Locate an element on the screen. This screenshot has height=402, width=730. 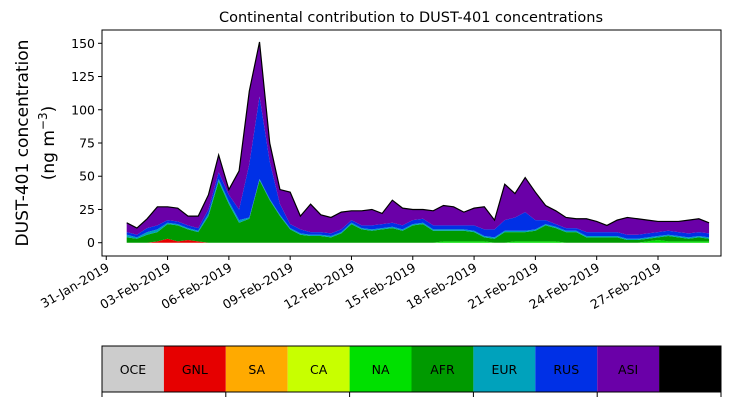
y-tick-label: 125 is located at coordinates (83, 76).